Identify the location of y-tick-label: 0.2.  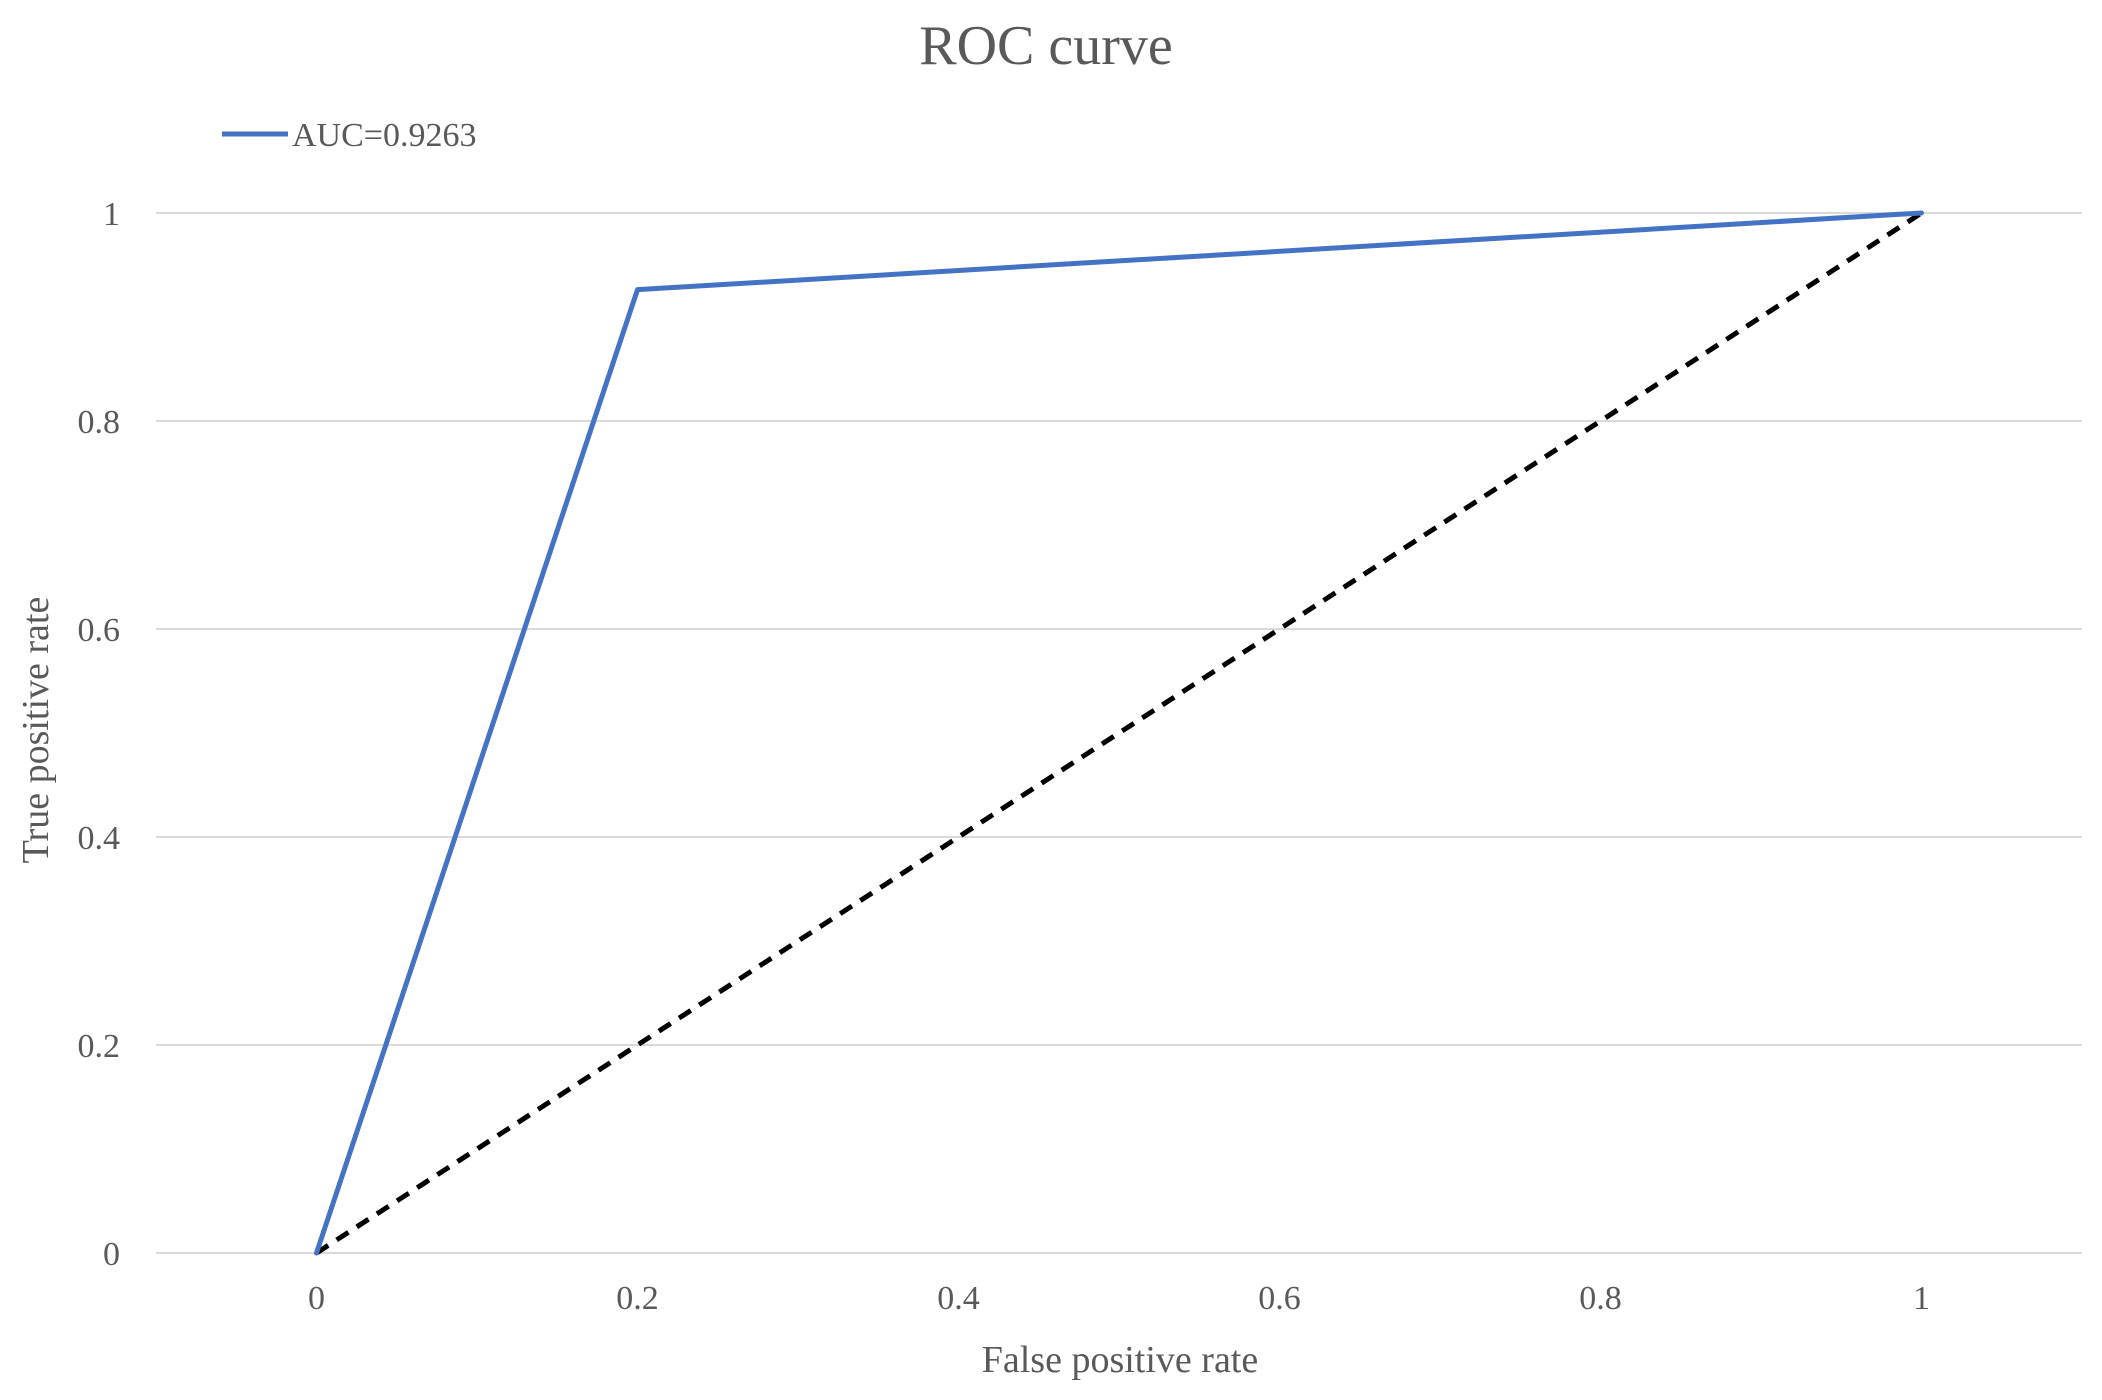
(99, 1046).